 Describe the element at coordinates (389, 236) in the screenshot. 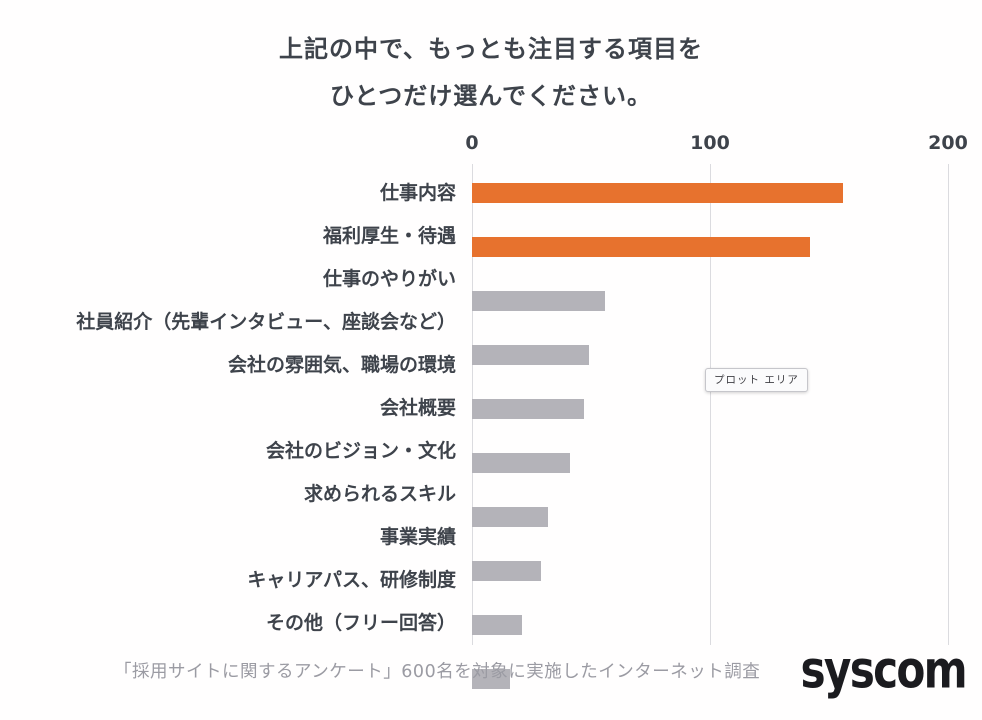

I see `category-label: 福利厚生・待遇` at that location.